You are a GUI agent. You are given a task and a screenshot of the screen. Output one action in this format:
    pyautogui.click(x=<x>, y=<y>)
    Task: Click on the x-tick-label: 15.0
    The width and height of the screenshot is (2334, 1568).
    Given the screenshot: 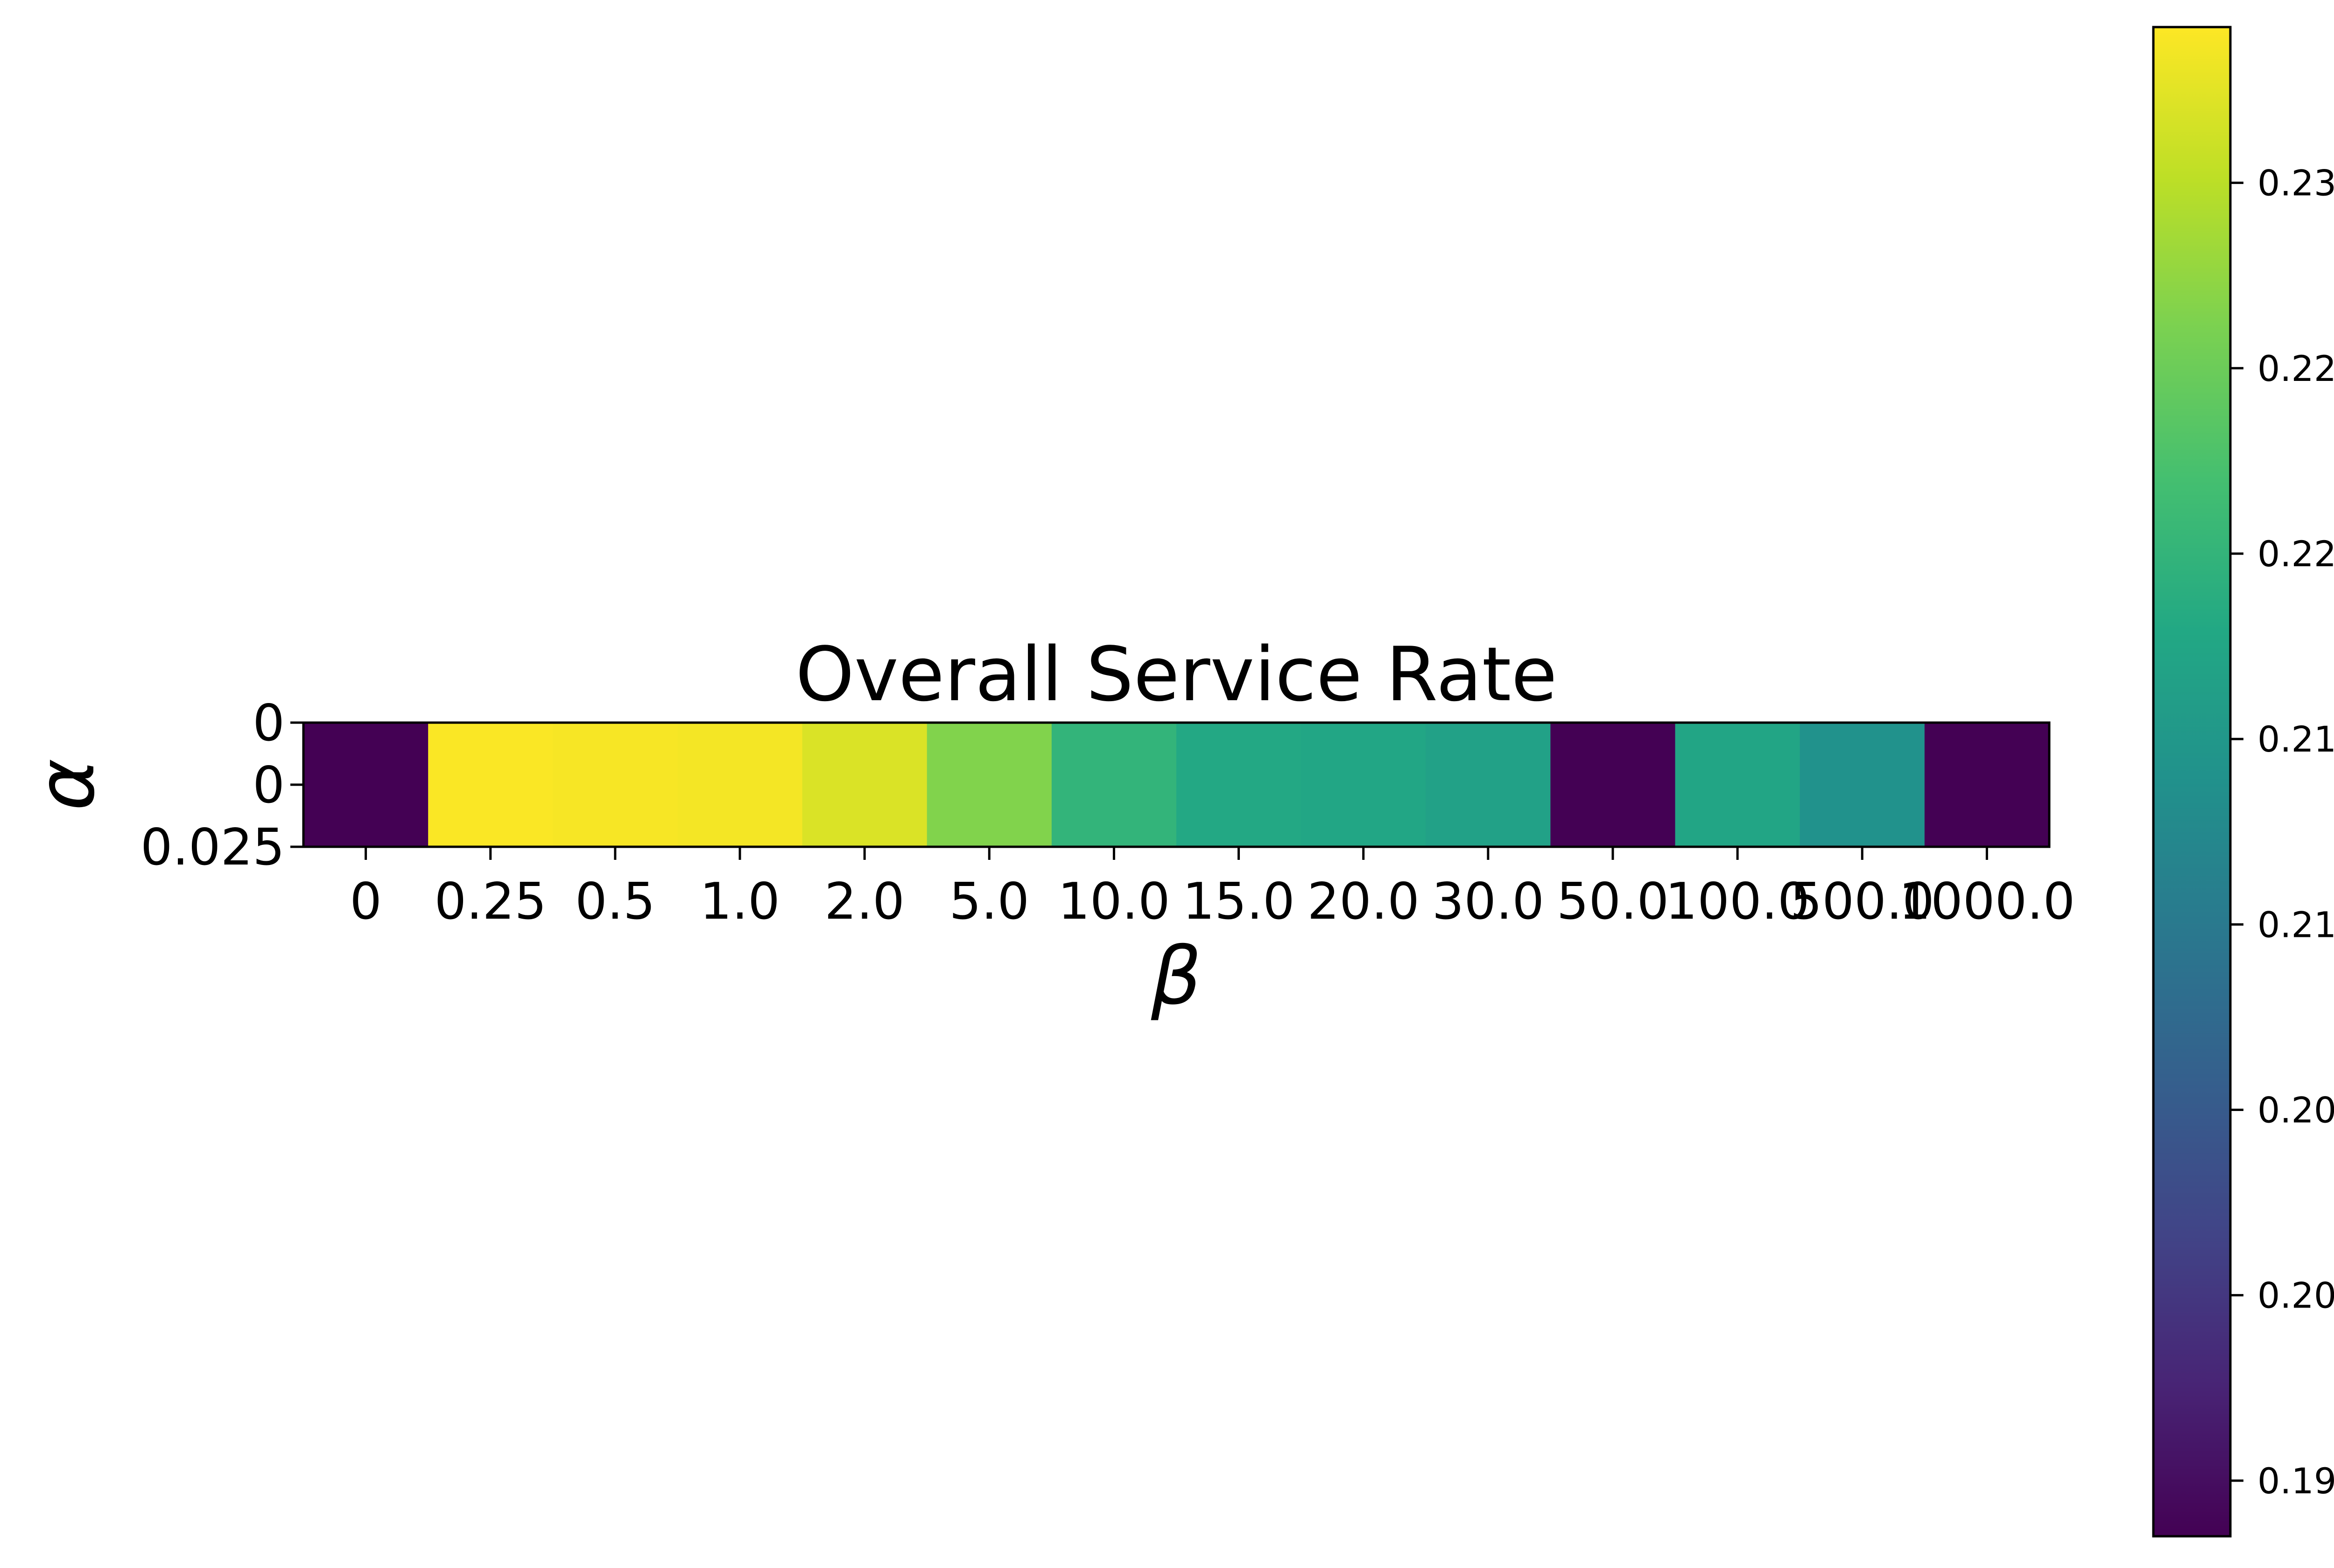 What is the action you would take?
    pyautogui.click(x=1238, y=901)
    